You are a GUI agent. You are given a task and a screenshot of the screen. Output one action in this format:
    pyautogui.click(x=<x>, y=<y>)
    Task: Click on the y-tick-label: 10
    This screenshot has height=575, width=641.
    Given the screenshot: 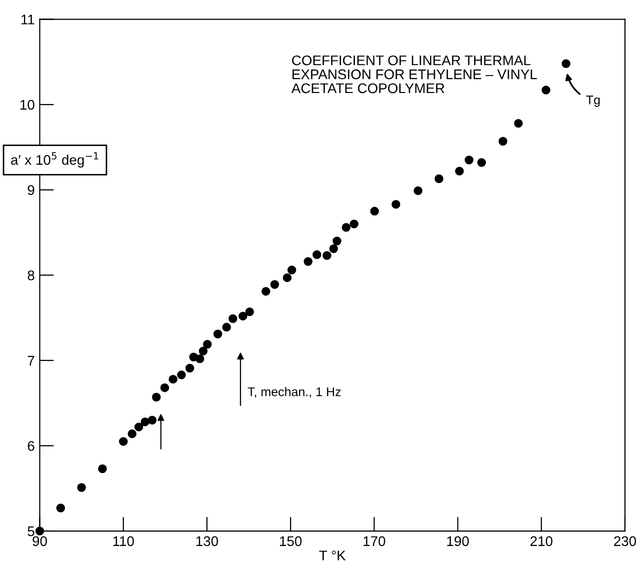 What is the action you would take?
    pyautogui.click(x=27, y=105)
    